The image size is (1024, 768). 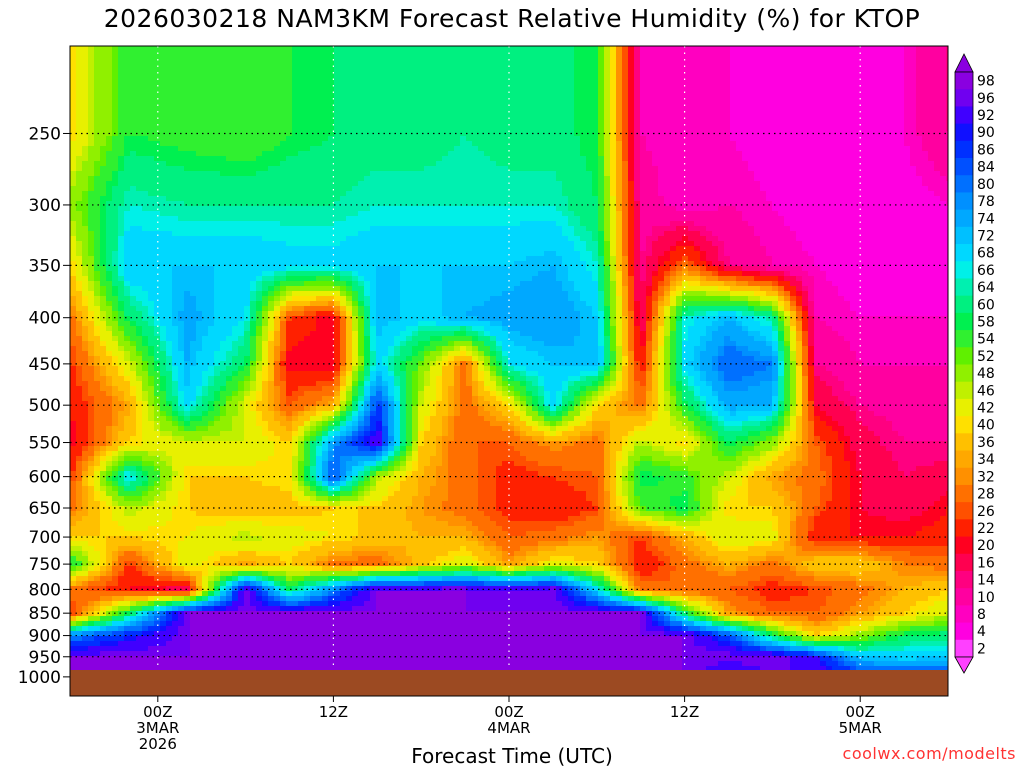 I want to click on colorbar-label: 60, so click(x=986, y=305).